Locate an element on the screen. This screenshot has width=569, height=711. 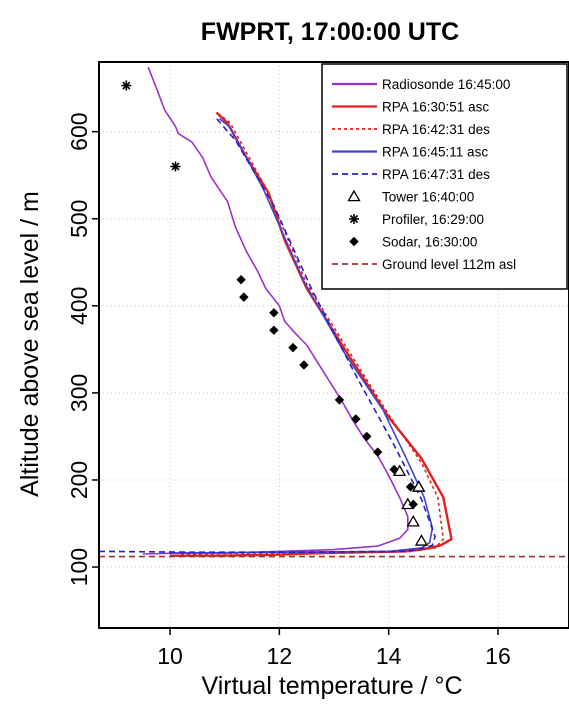
legend-rpa-16-30-51-asc-label: RPA 16:30:51 asc is located at coordinates (435, 107).